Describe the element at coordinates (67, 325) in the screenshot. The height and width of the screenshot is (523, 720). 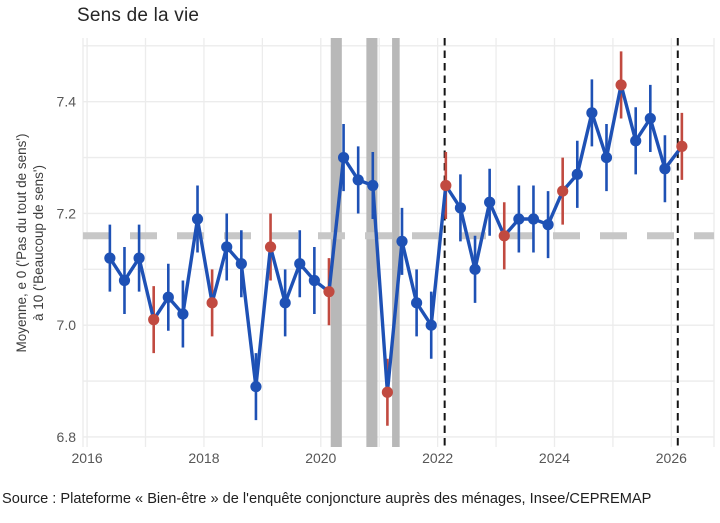
I see `y-tick-label: 7.0` at that location.